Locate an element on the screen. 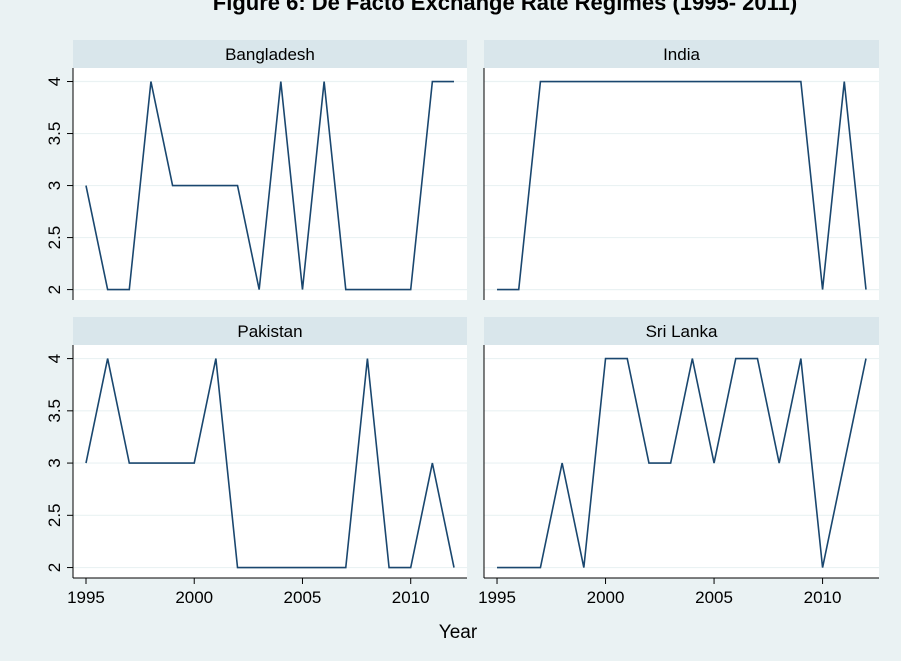 The width and height of the screenshot is (901, 661). panel-title: Bangladesh is located at coordinates (270, 54).